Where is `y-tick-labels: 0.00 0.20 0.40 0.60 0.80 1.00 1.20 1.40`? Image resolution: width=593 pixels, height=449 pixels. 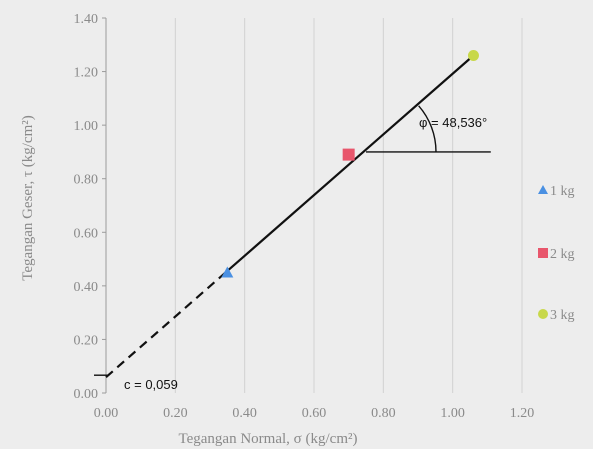
y-tick-labels: 0.00 0.20 0.40 0.60 0.80 1.00 1.20 1.40 is located at coordinates (86, 207).